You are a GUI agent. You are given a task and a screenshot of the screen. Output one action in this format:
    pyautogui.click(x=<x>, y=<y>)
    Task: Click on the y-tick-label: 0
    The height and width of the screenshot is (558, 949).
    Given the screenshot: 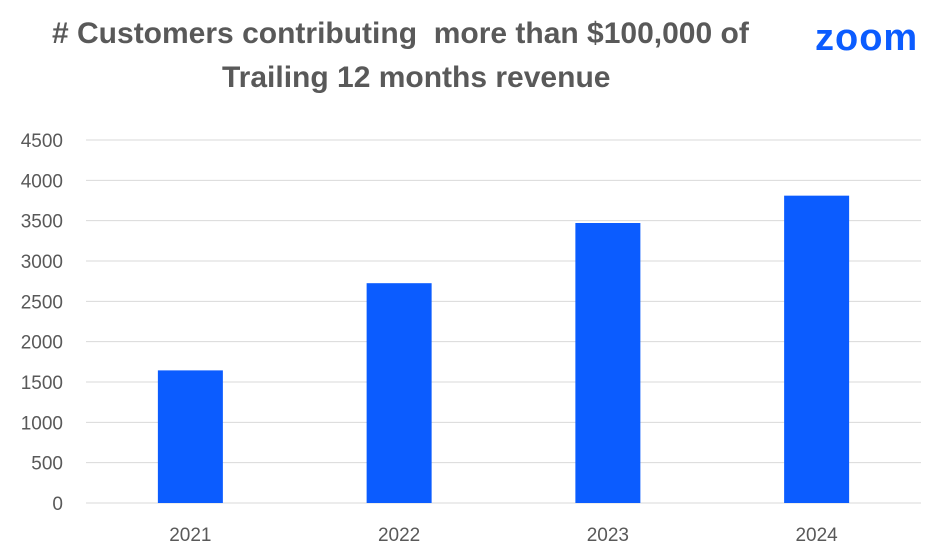 What is the action you would take?
    pyautogui.click(x=57, y=504)
    